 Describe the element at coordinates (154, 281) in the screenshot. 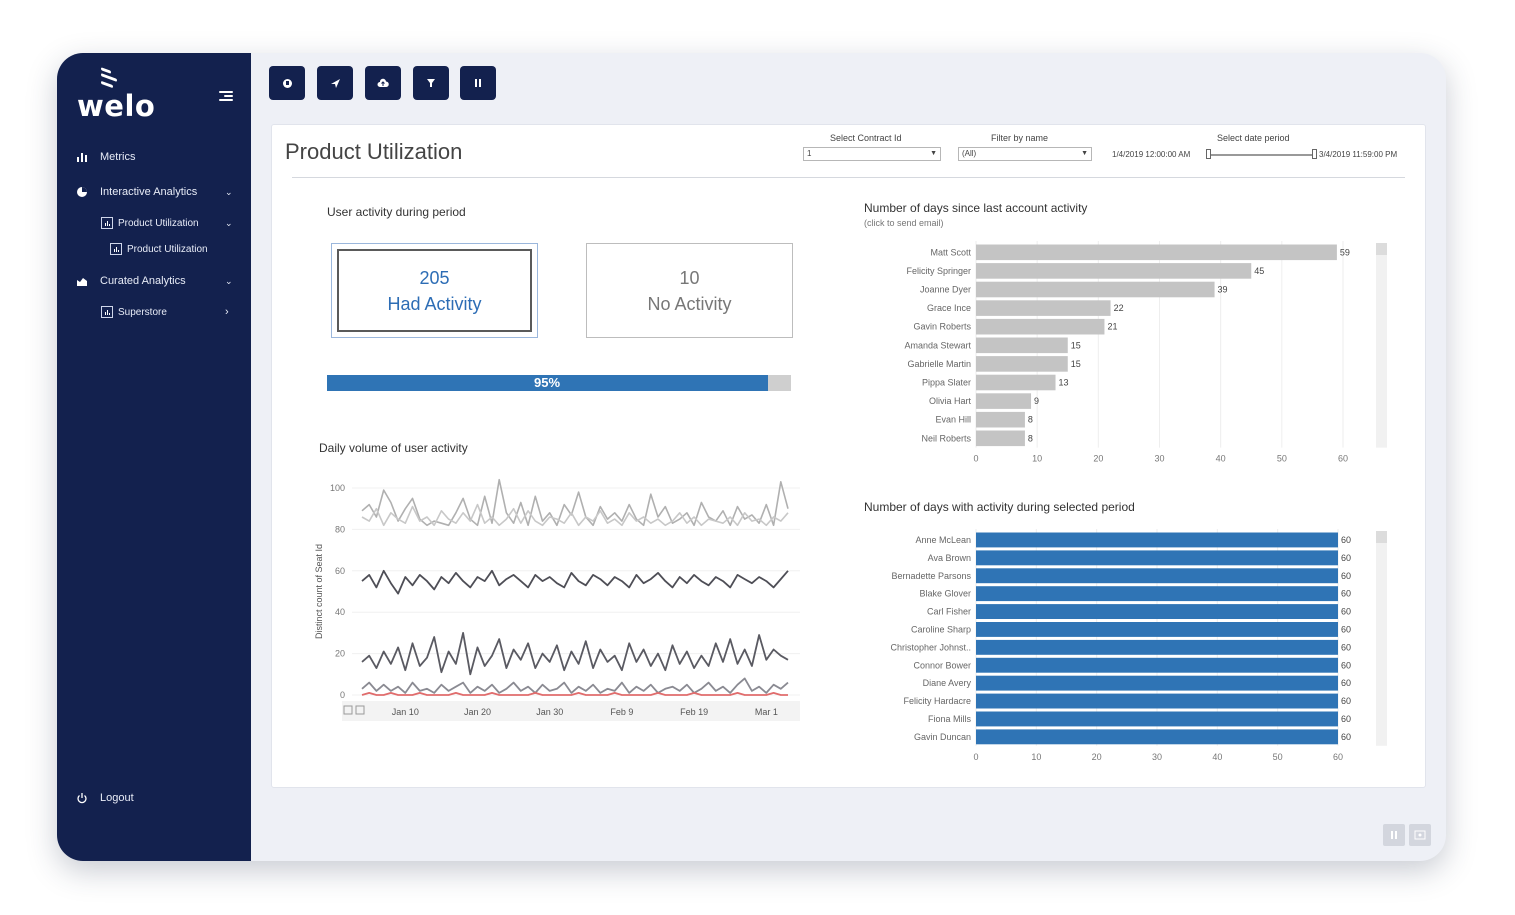

I see `sidebar-item-curated-analytics: Curated Analytics ⌄` at that location.